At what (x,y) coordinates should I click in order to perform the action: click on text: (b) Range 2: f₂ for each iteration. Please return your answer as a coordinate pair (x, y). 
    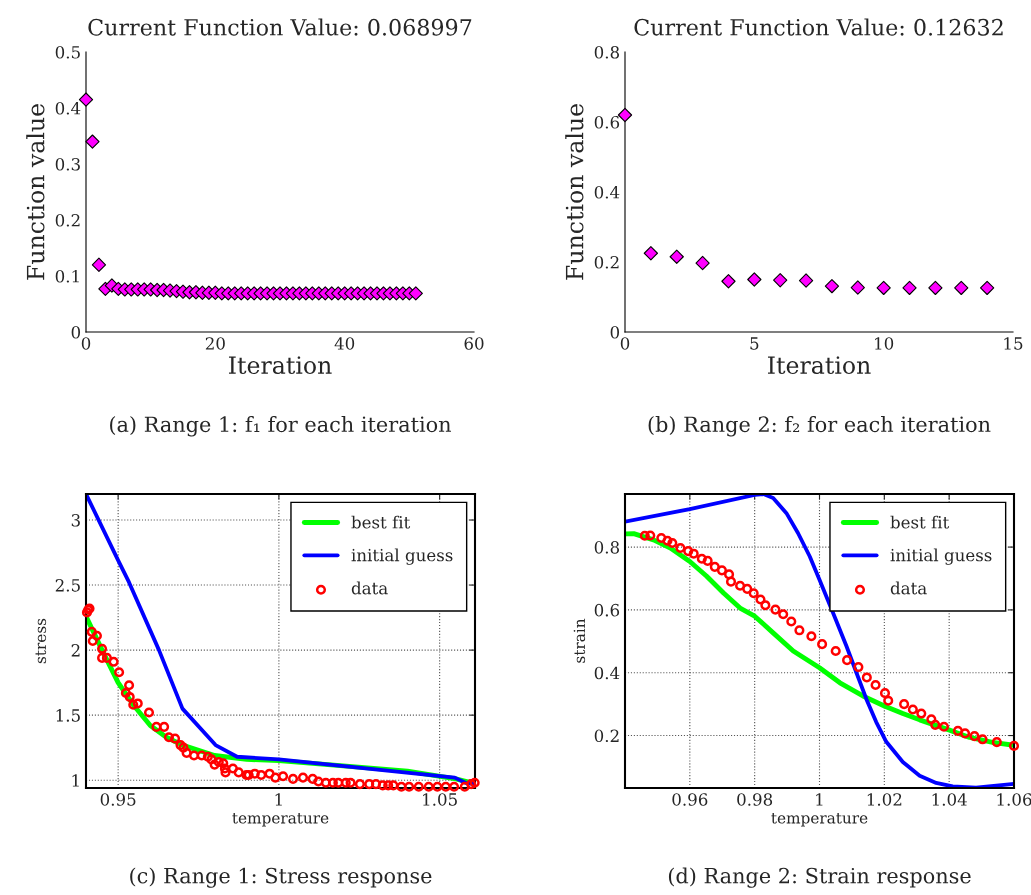
    Looking at the image, I should click on (819, 426).